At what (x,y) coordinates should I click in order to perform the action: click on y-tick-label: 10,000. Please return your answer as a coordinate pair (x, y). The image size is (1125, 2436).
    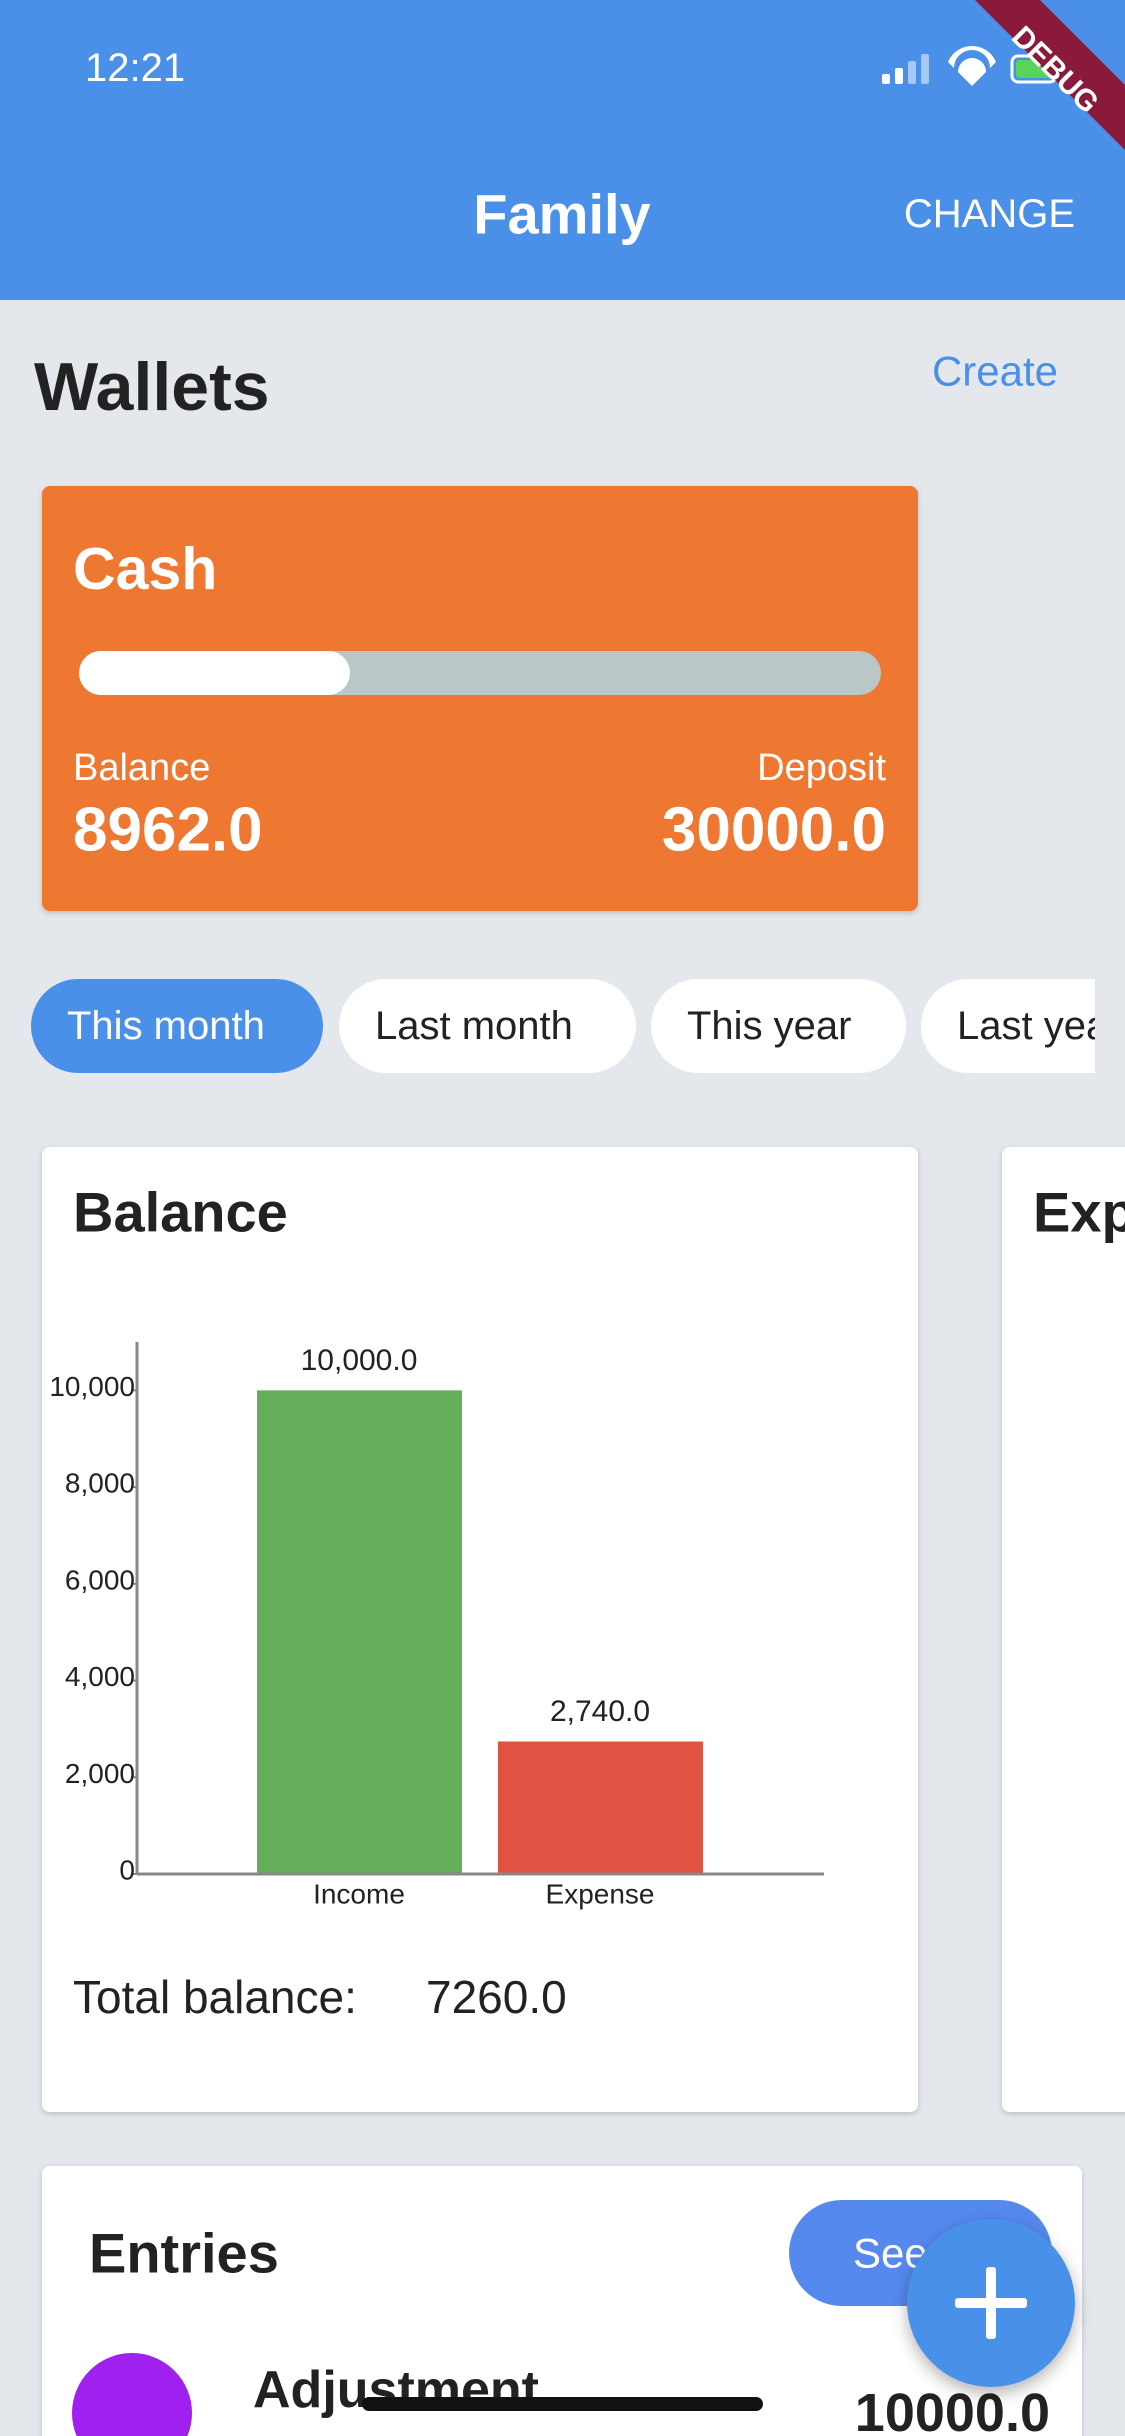
    Looking at the image, I should click on (92, 1386).